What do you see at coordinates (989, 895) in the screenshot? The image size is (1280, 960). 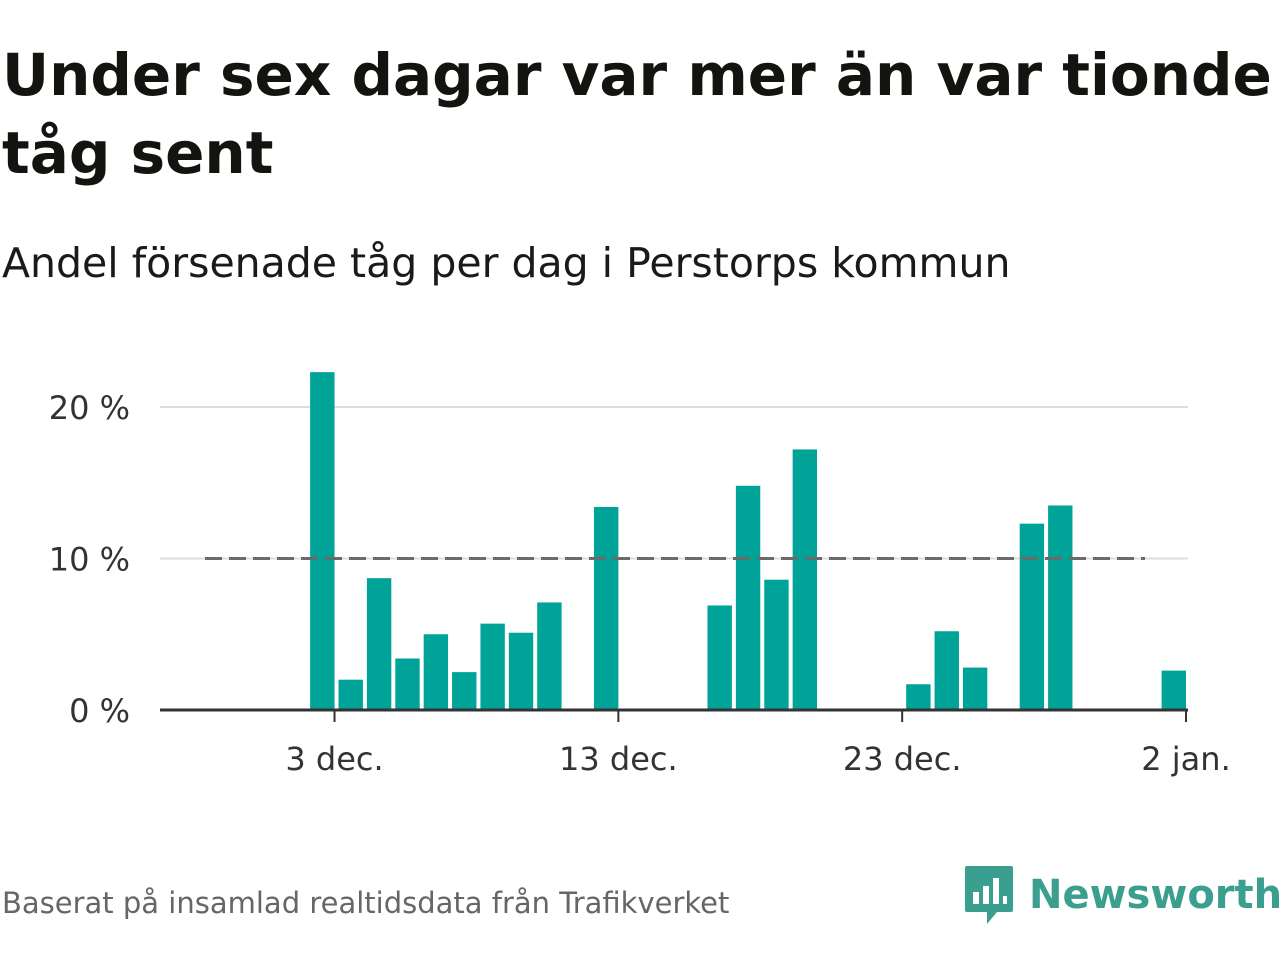 I see `newsworthy-logo-icon` at bounding box center [989, 895].